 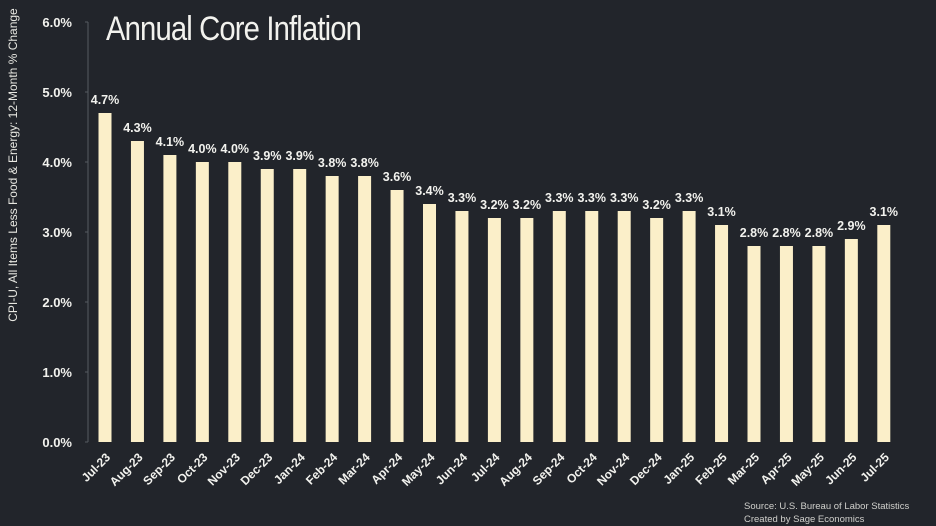 I want to click on y-tick-label: 6.0%, so click(x=57, y=22).